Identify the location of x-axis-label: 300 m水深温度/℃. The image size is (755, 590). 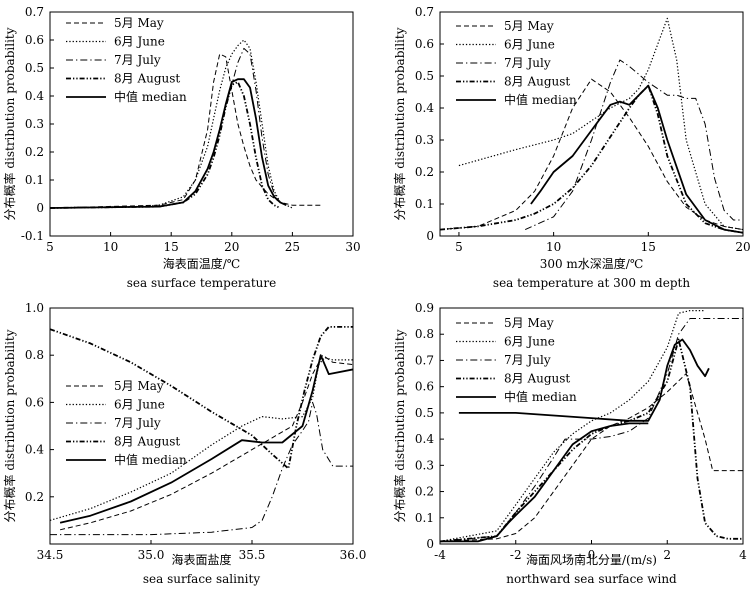
(592, 263).